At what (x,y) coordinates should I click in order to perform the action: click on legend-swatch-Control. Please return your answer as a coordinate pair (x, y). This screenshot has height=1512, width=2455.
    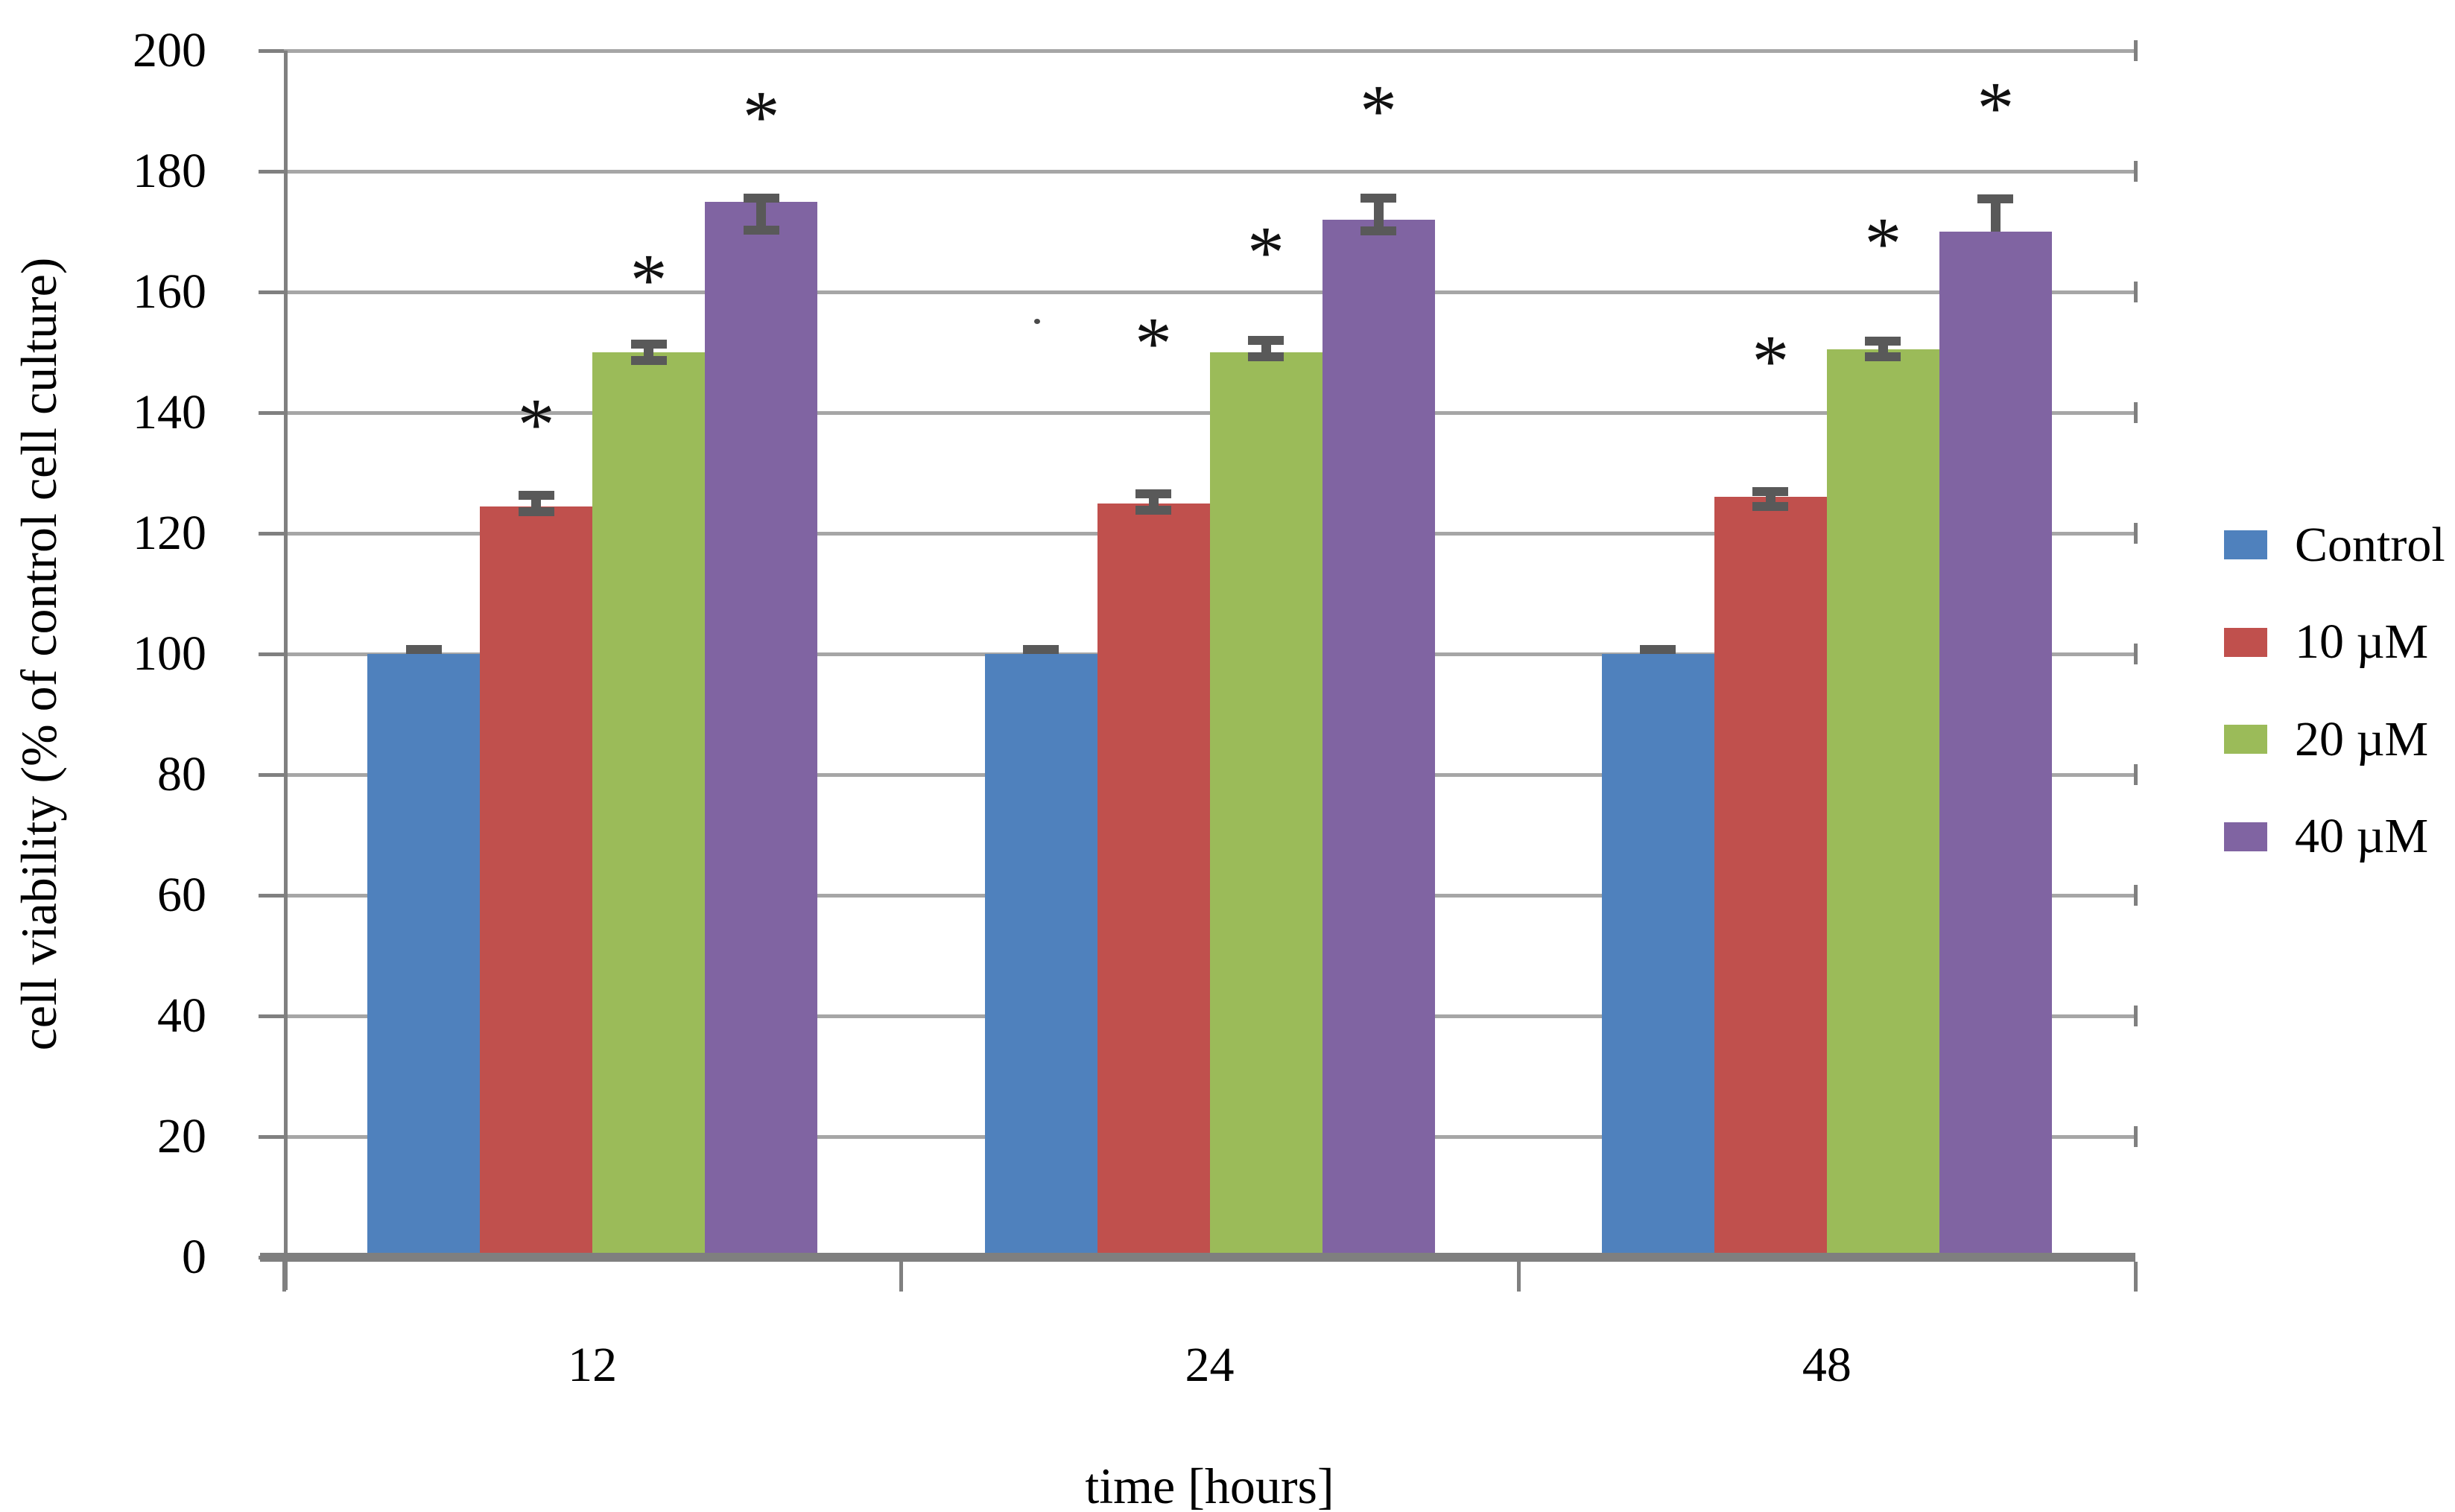
    Looking at the image, I should click on (2245, 544).